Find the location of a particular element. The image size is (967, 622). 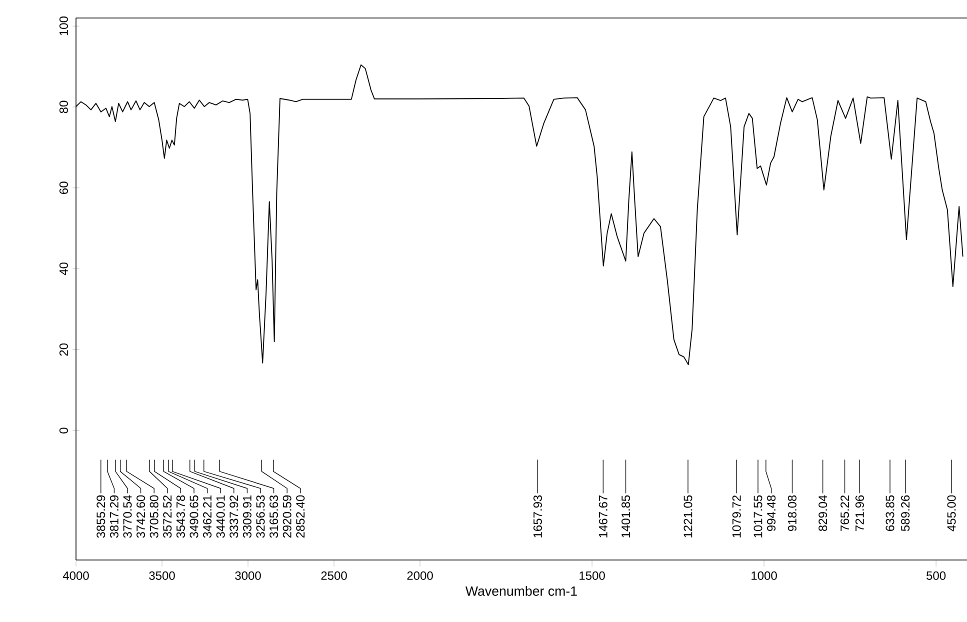

y-tick-label: 80 is located at coordinates (63, 107).